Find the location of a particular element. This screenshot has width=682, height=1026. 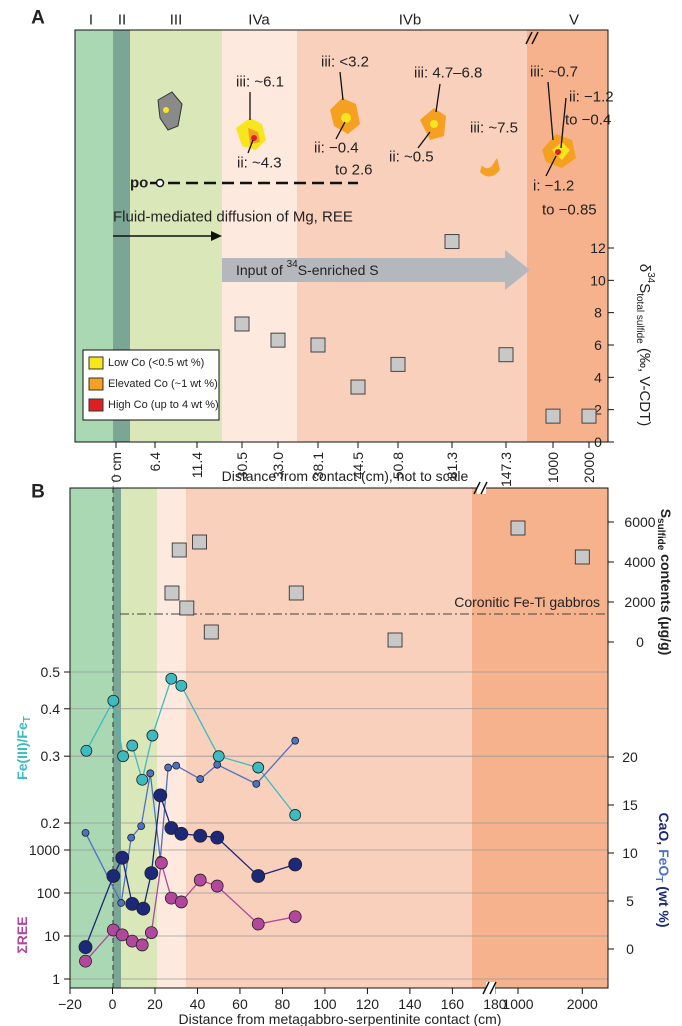

x-tick-label: 0 is located at coordinates (113, 1004).